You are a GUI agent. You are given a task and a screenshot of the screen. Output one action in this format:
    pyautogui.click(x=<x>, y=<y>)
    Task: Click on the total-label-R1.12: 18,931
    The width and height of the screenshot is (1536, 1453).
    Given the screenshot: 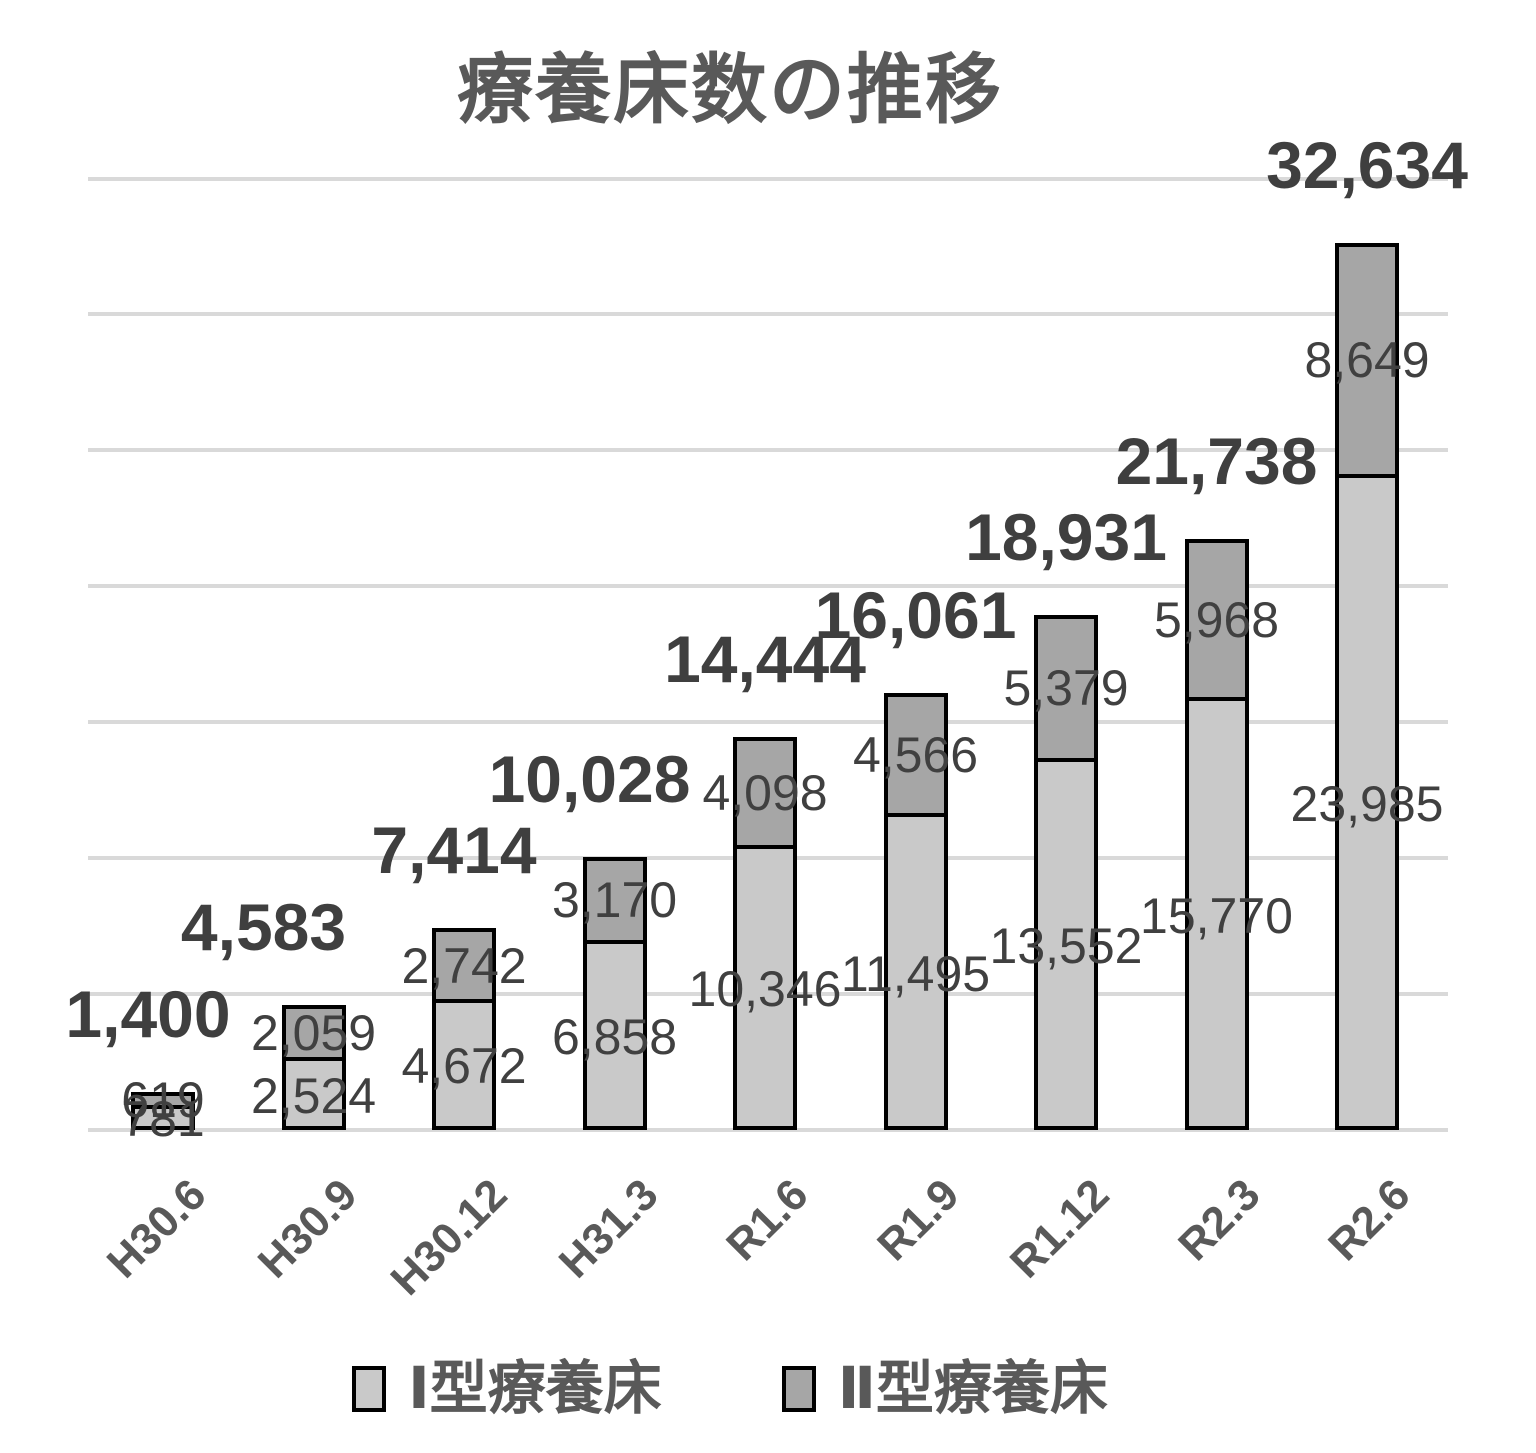 What is the action you would take?
    pyautogui.click(x=1066, y=537)
    